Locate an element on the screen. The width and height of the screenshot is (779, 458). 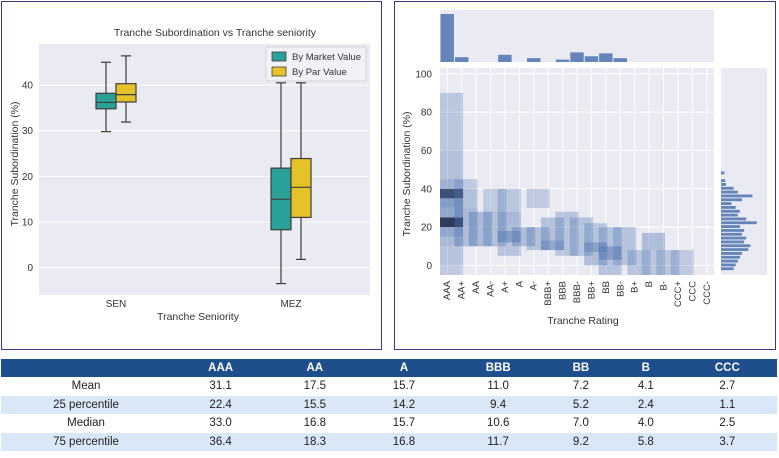
table-cell: 4.0 is located at coordinates (645, 423).